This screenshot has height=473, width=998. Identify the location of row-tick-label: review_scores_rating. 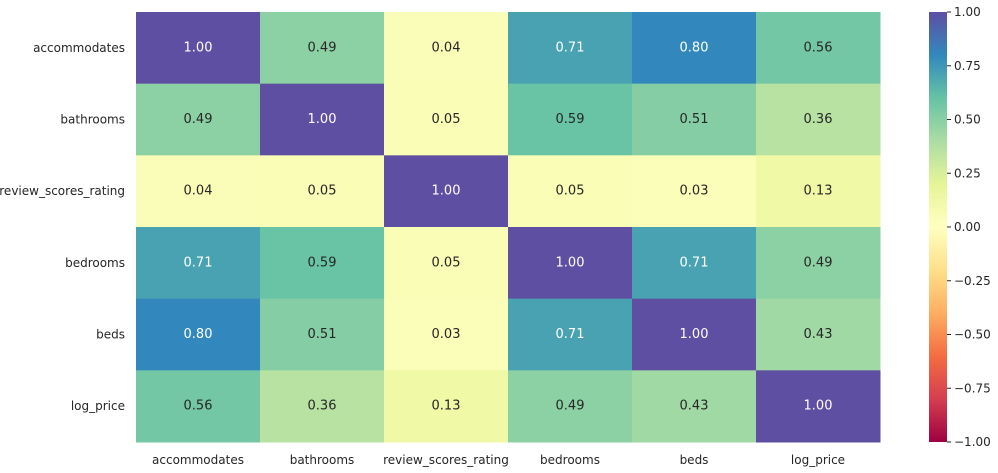
(62, 191).